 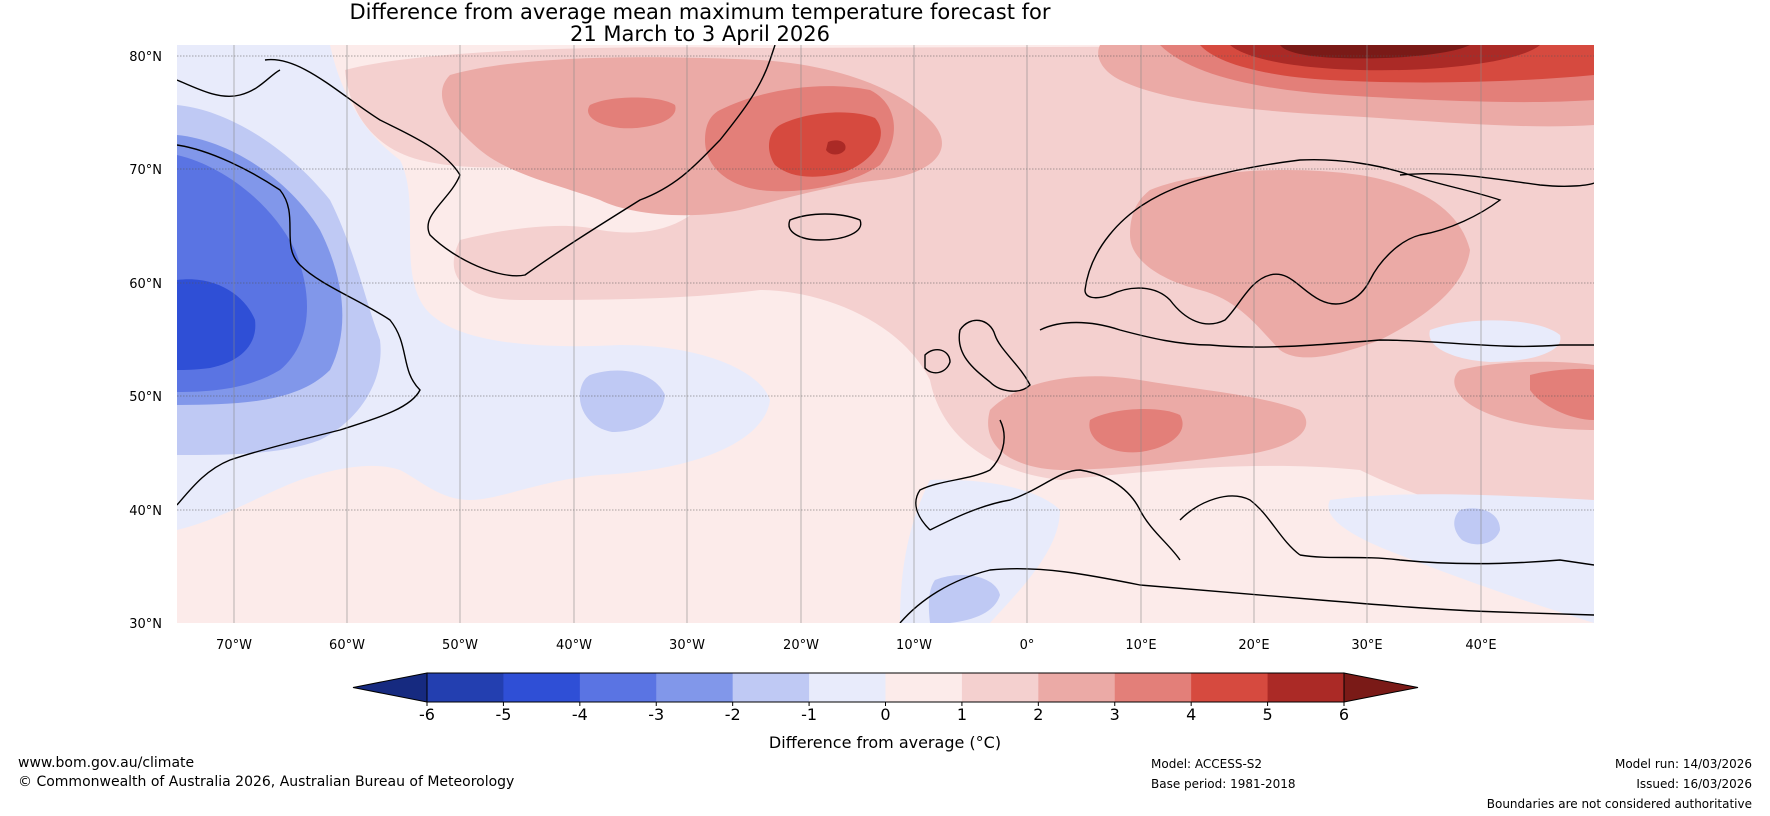 What do you see at coordinates (1191, 714) in the screenshot?
I see `colorbar-tick-label: 4` at bounding box center [1191, 714].